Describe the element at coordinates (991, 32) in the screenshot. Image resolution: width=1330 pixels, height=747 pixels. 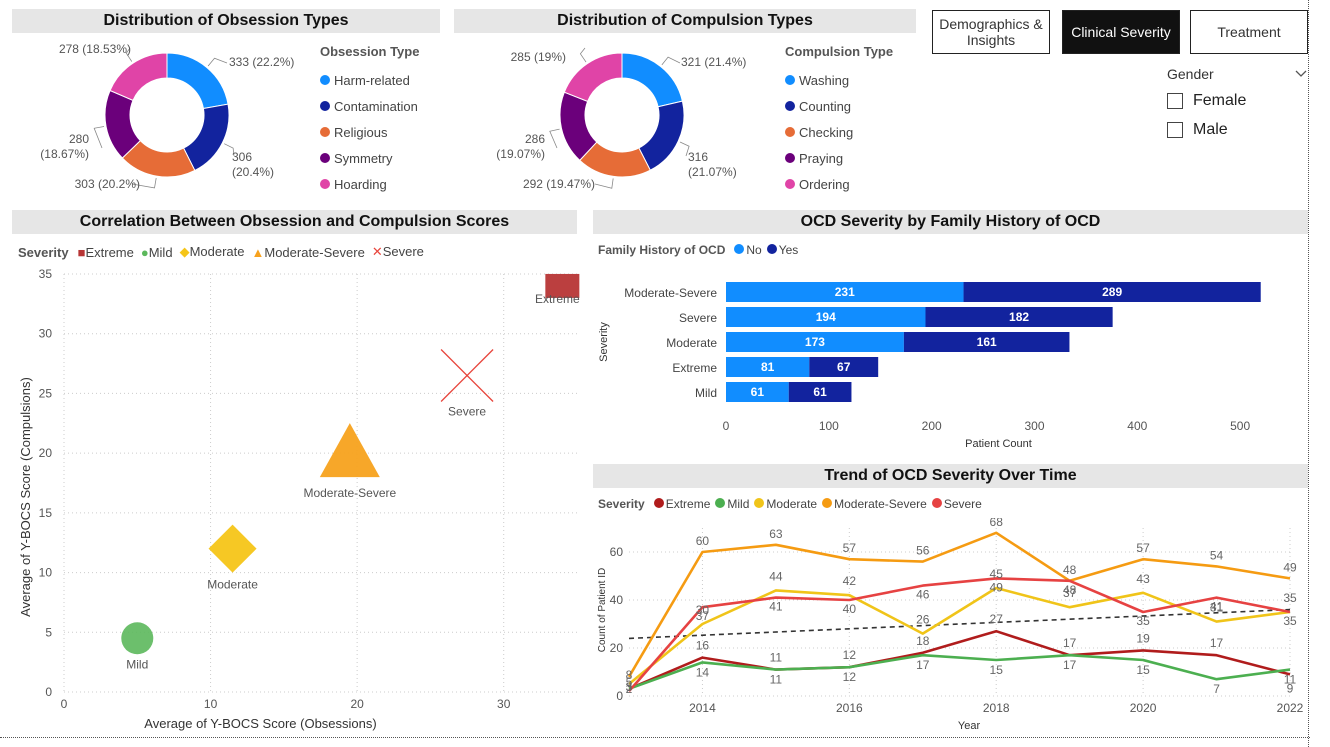
I see `tab-demographics-insights: Demographics & Insights` at that location.